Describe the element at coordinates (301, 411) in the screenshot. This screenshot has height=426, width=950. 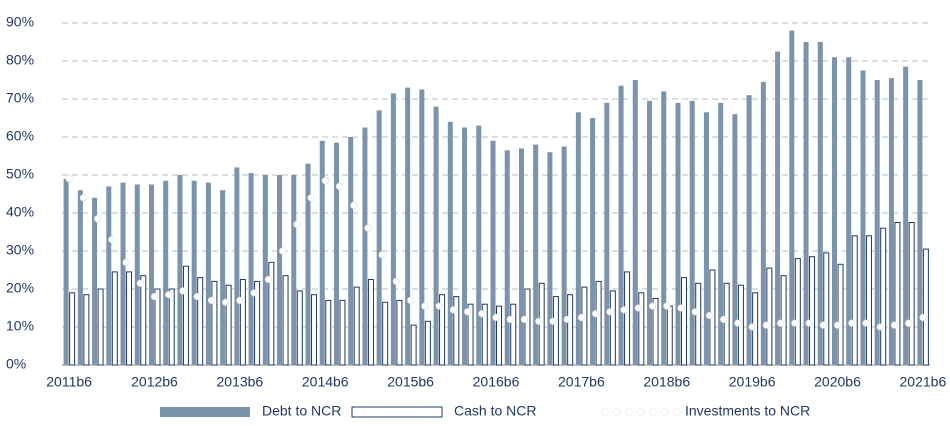
I see `legend-label: Debt to NCR` at that location.